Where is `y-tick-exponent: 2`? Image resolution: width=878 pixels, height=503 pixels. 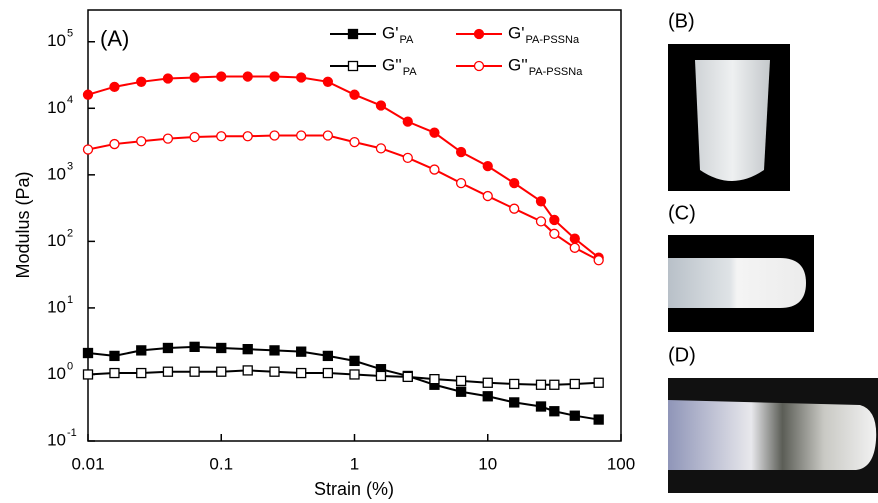 y-tick-exponent: 2 is located at coordinates (70, 233).